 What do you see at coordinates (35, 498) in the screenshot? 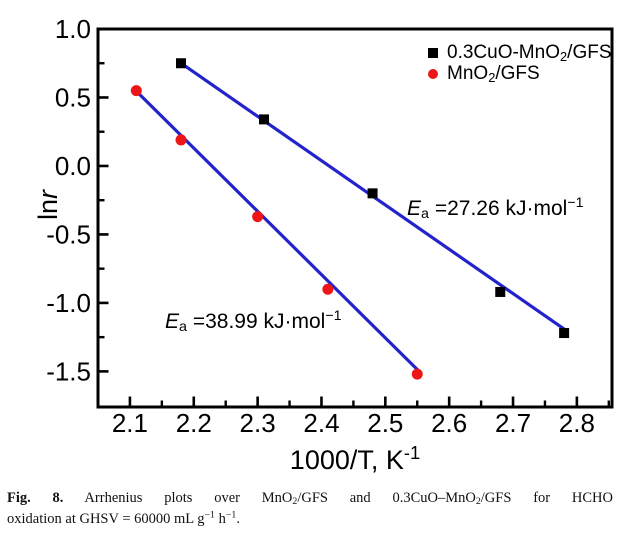
I see `text-part: Fig. 8.` at bounding box center [35, 498].